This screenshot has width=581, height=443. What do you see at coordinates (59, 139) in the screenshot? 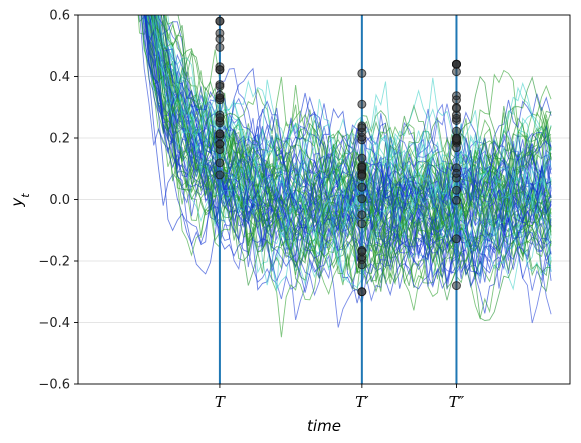
I see `y-tick-label: 0.2` at bounding box center [59, 139].